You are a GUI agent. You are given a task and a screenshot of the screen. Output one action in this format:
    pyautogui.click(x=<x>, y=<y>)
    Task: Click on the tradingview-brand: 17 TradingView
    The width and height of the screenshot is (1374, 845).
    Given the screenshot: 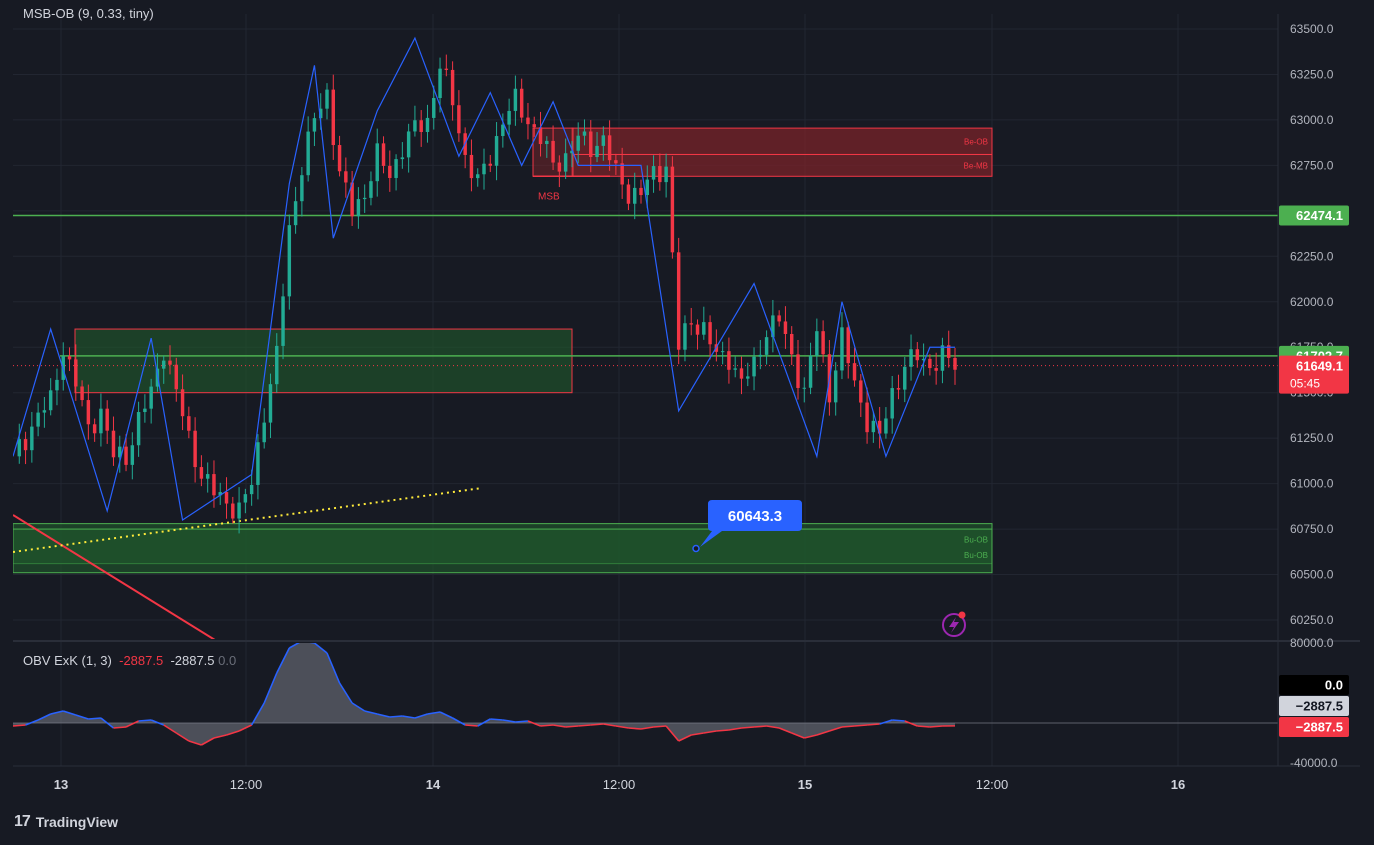 What is the action you would take?
    pyautogui.click(x=66, y=822)
    